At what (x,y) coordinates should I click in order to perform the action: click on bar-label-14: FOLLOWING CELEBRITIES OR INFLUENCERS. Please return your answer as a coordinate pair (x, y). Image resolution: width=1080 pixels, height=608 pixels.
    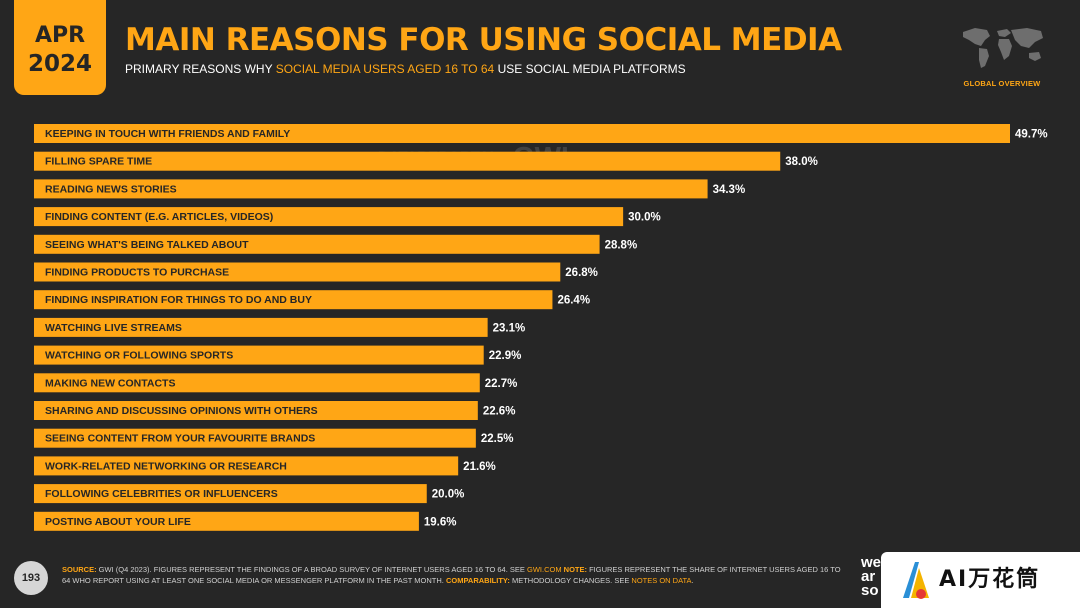
    Looking at the image, I should click on (161, 494).